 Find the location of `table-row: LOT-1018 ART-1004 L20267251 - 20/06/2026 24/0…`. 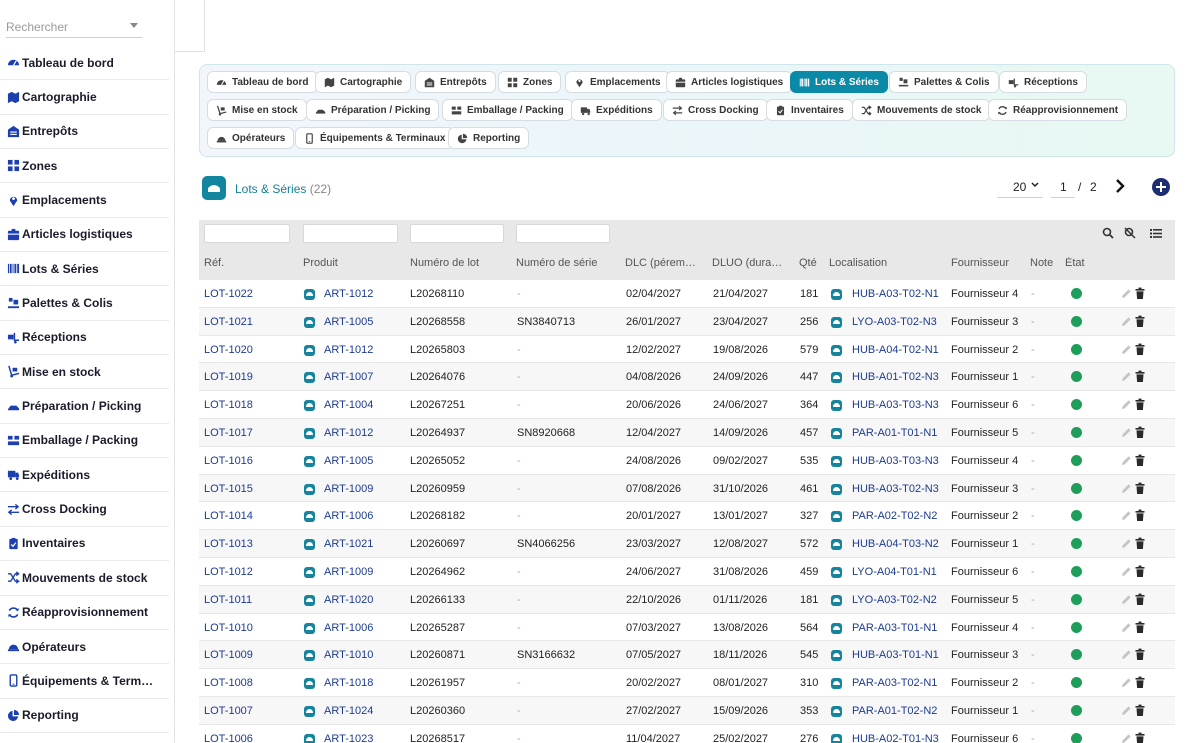

table-row: LOT-1018 ART-1004 L20267251 - 20/06/2026 24/0… is located at coordinates (687, 405).